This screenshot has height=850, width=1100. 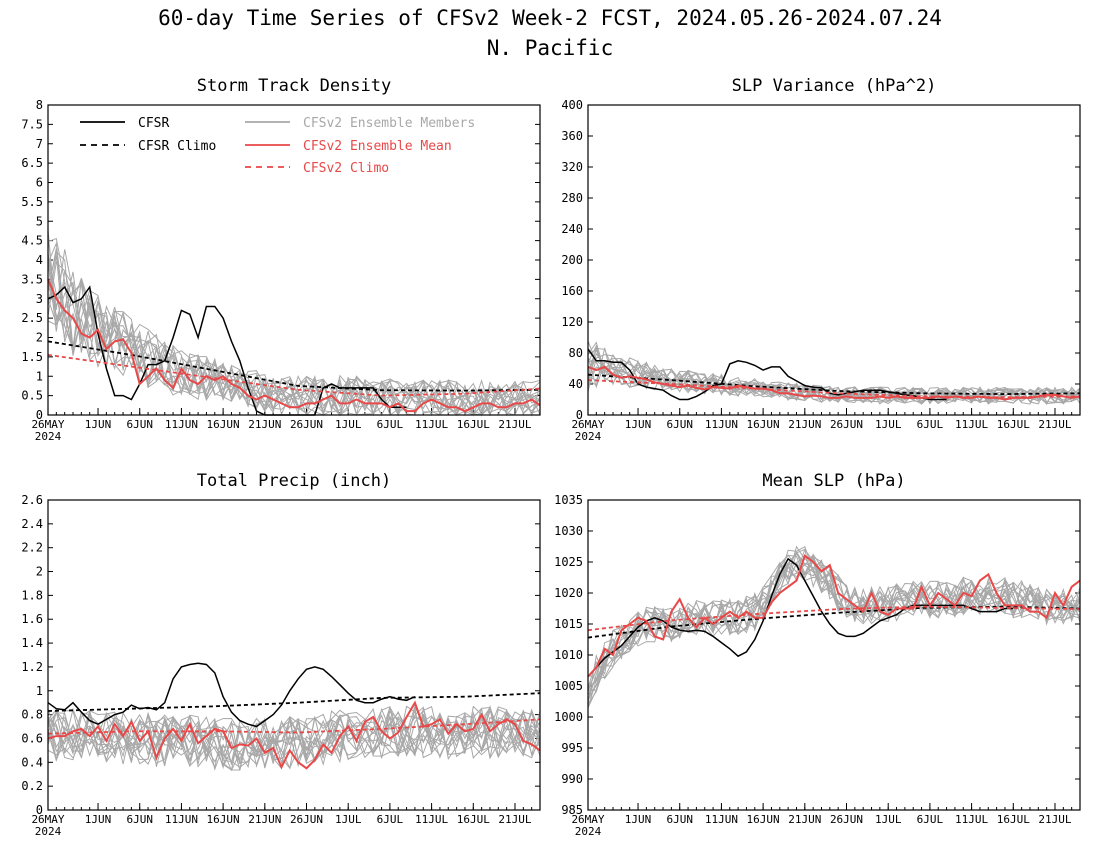 I want to click on y-tick-label: 4.5, so click(x=32, y=241).